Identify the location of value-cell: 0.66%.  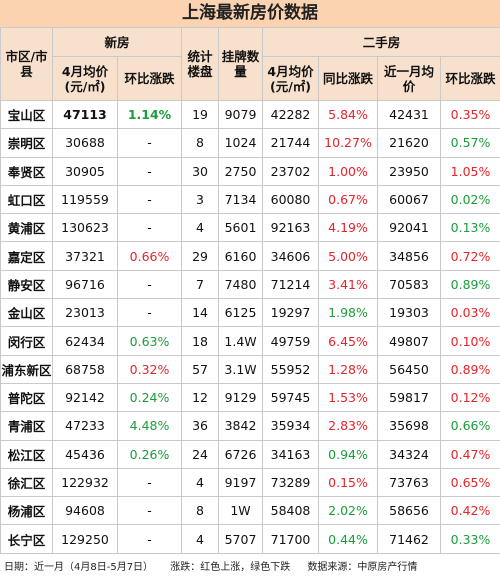
(149, 256).